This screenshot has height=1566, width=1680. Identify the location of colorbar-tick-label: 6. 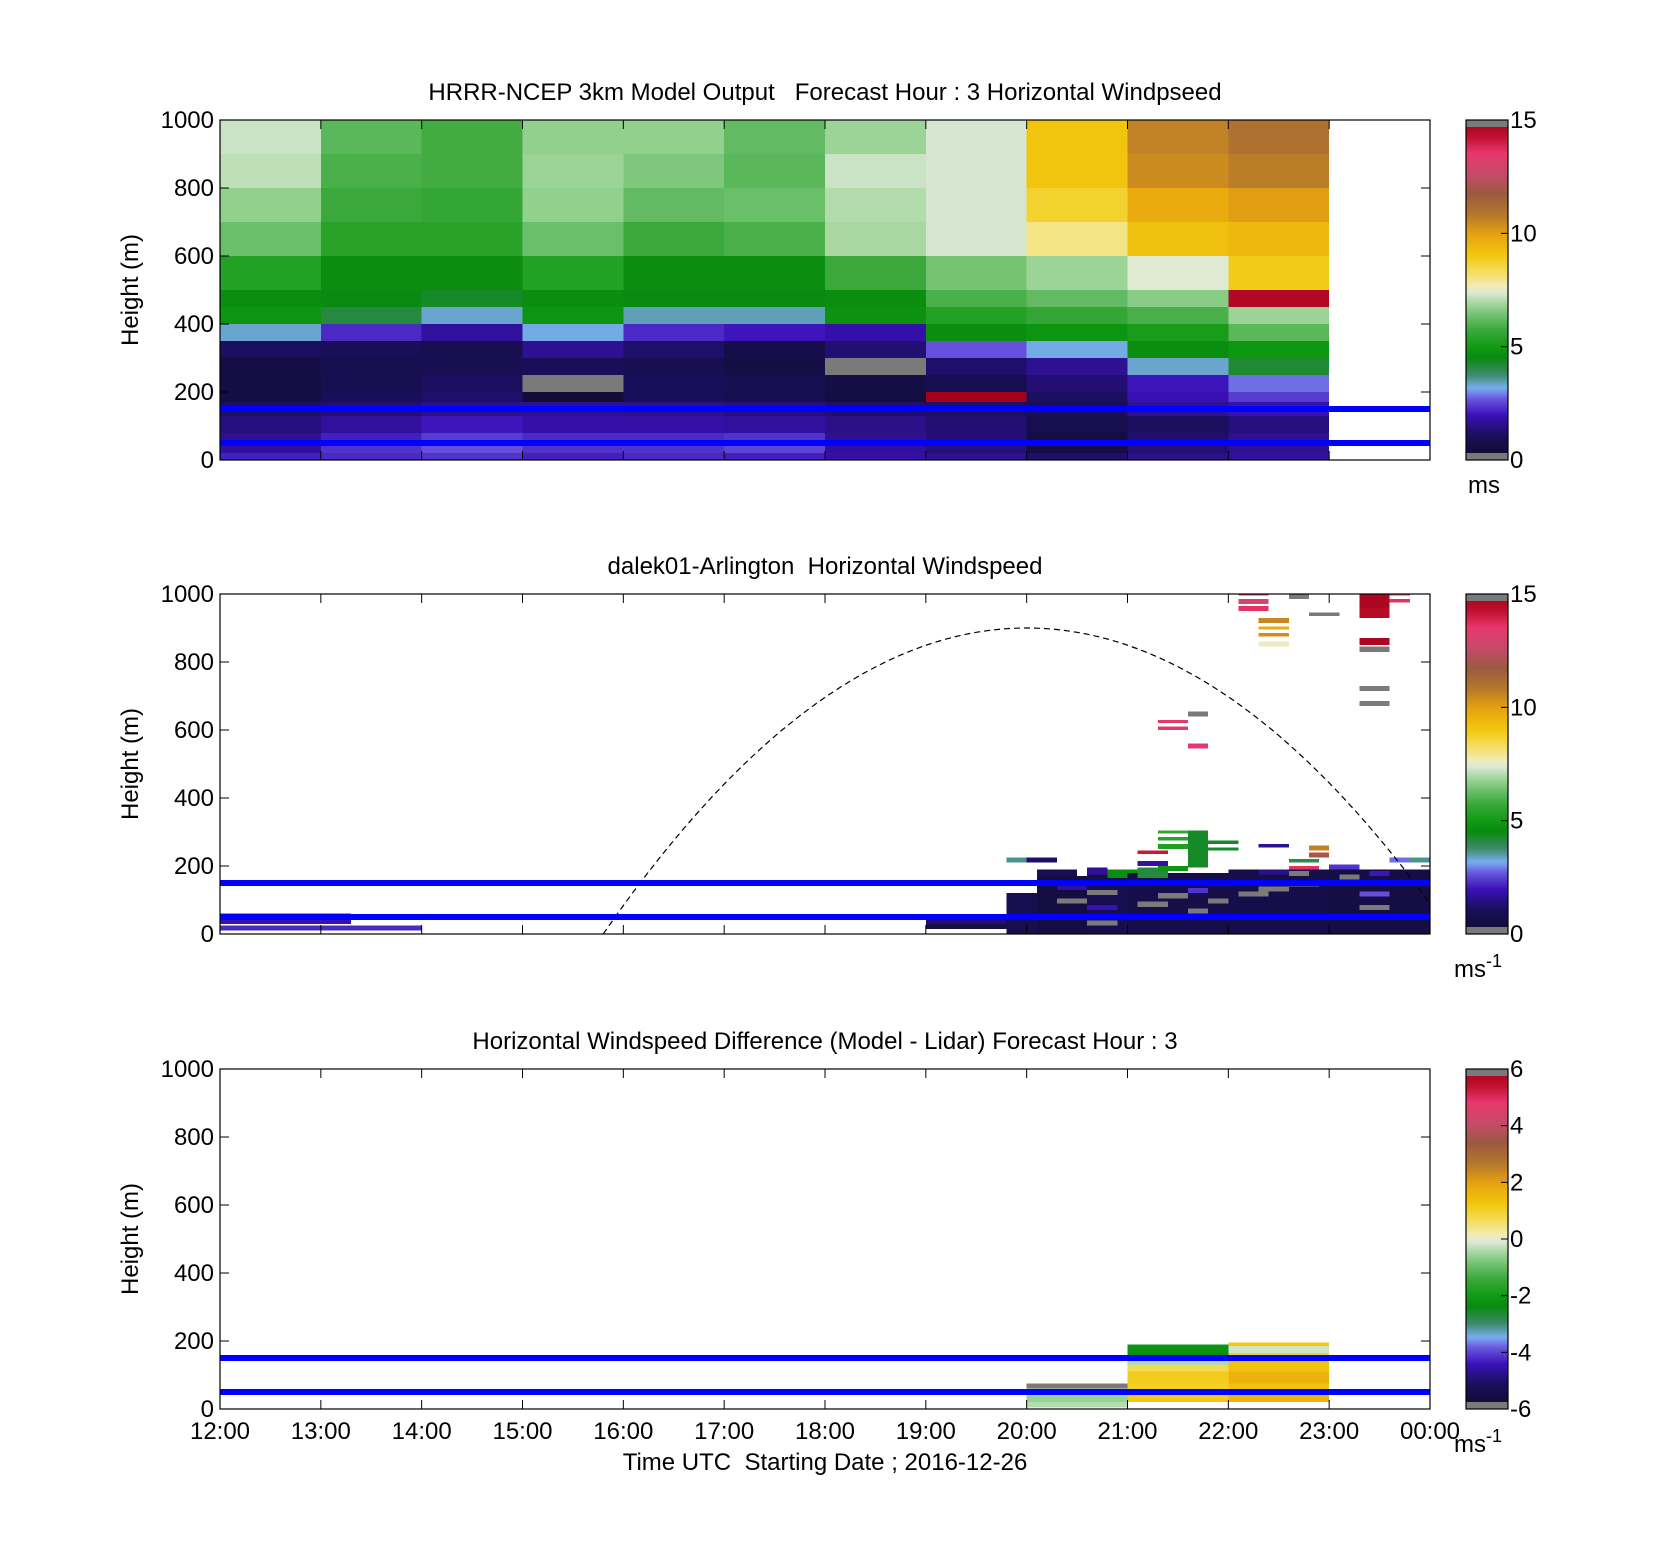
(1516, 1069).